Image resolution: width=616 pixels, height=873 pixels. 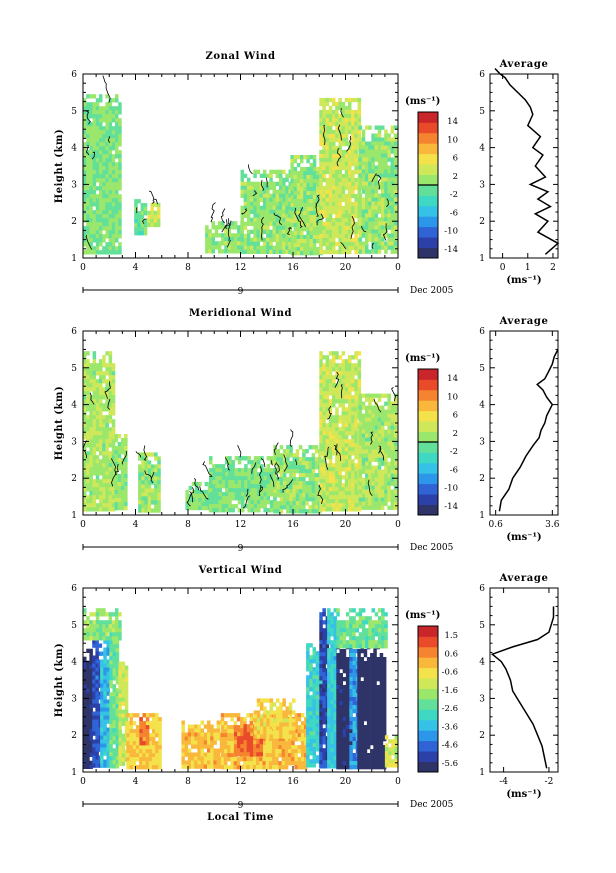 I want to click on x-tick-label: 16, so click(x=293, y=525).